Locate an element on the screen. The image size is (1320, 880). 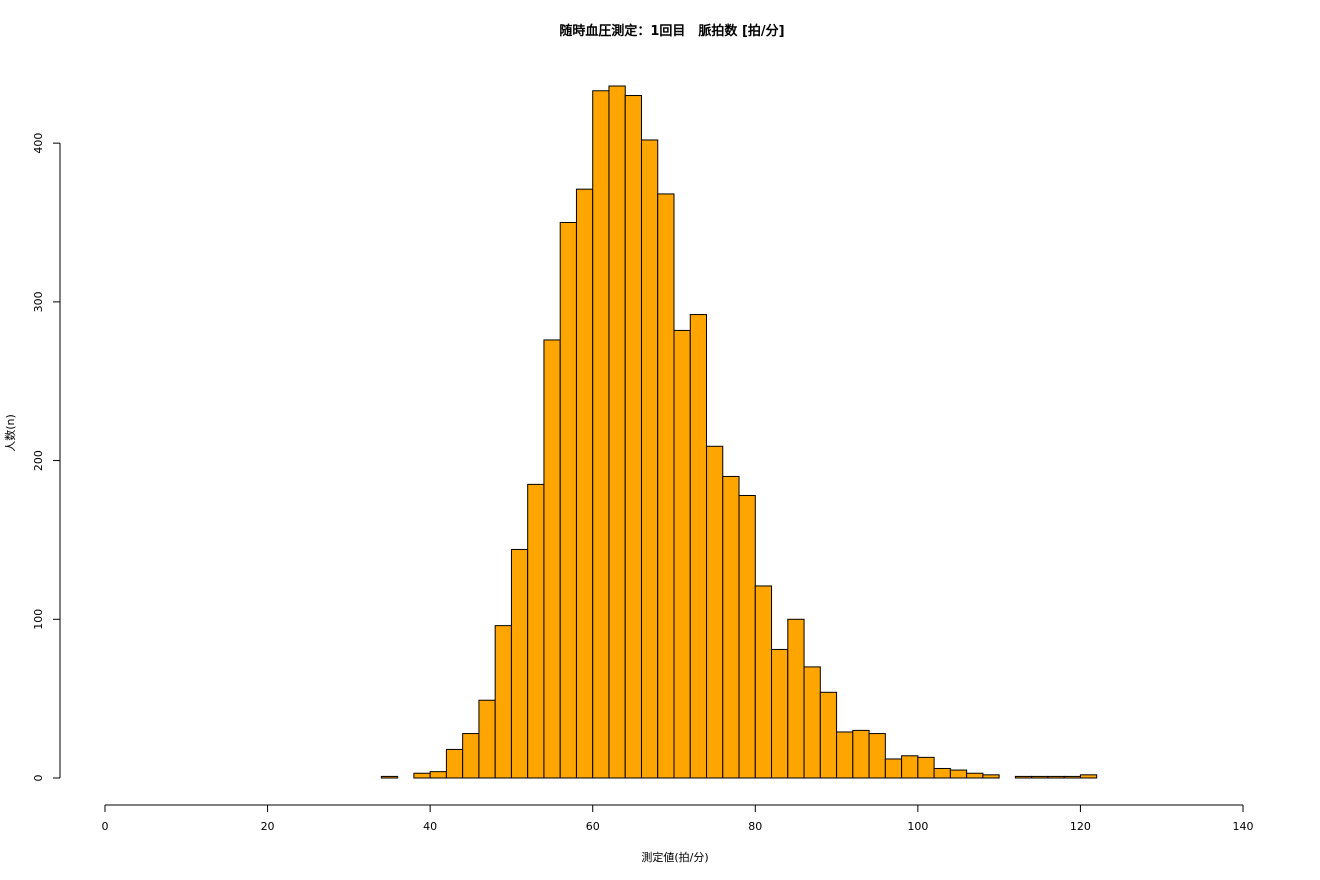
x-tick-label: 40 is located at coordinates (430, 826).